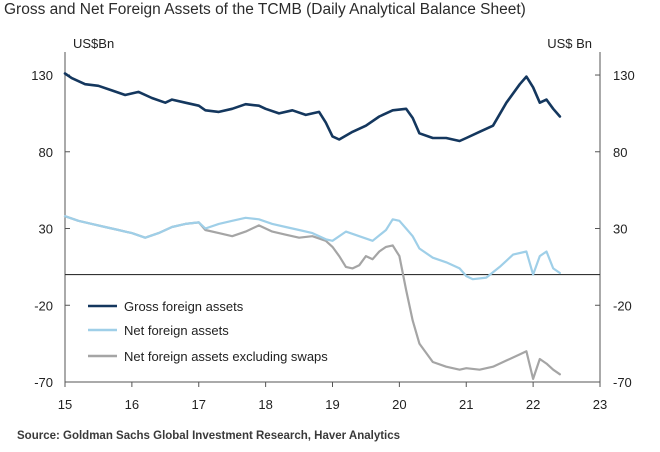 The height and width of the screenshot is (452, 660). What do you see at coordinates (199, 404) in the screenshot?
I see `x-tick-label: 17` at bounding box center [199, 404].